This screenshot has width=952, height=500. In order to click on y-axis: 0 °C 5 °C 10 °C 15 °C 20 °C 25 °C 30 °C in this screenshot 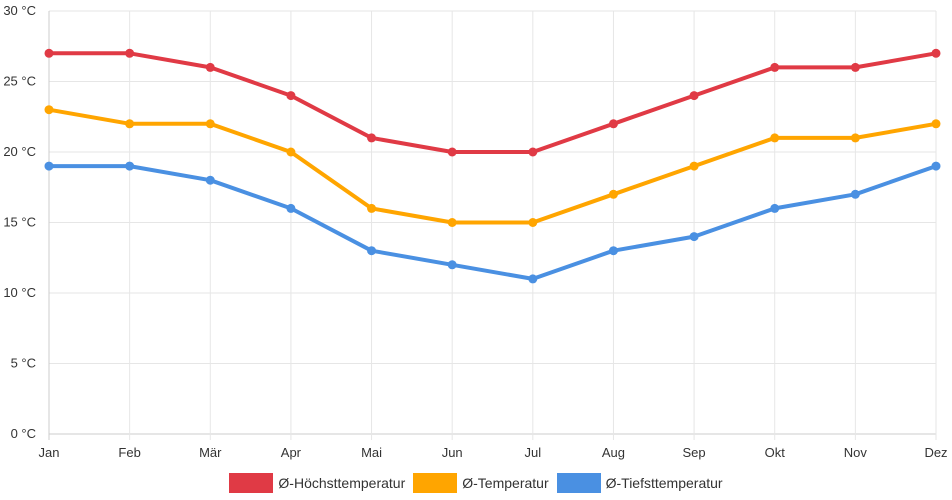, I will do `click(19, 222)`.